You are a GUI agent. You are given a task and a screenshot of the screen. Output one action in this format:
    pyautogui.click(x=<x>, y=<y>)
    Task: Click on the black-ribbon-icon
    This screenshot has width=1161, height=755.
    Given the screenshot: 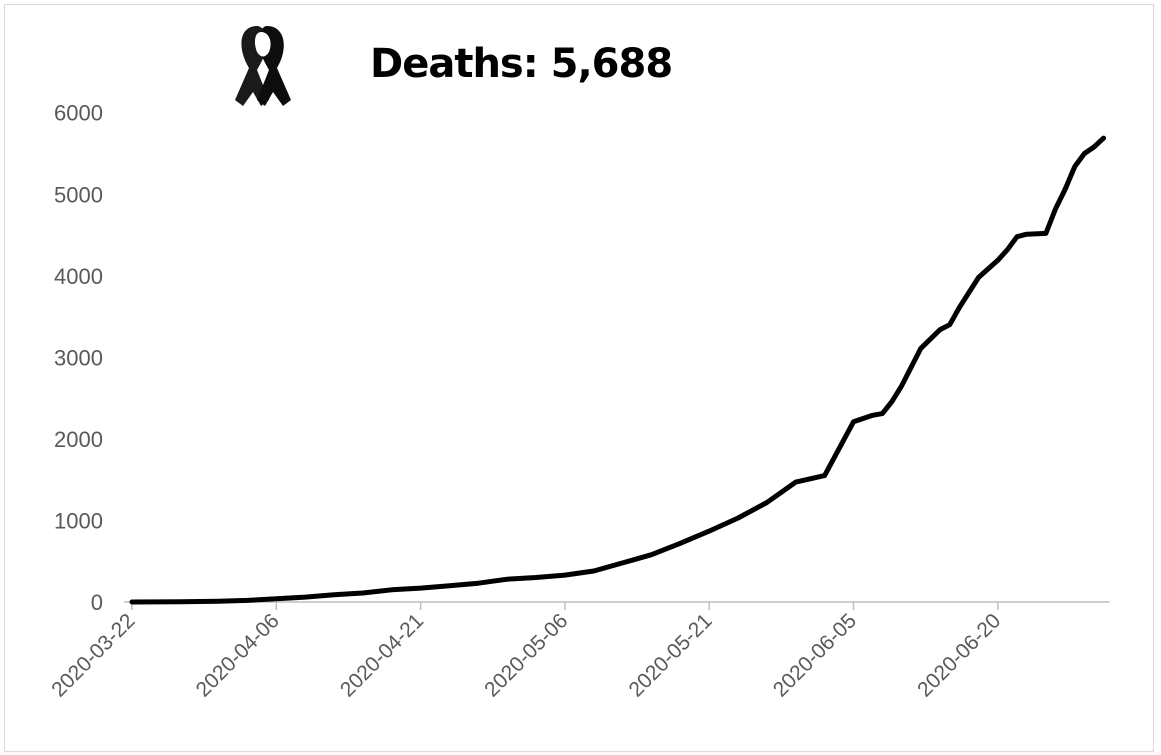 What is the action you would take?
    pyautogui.click(x=263, y=66)
    